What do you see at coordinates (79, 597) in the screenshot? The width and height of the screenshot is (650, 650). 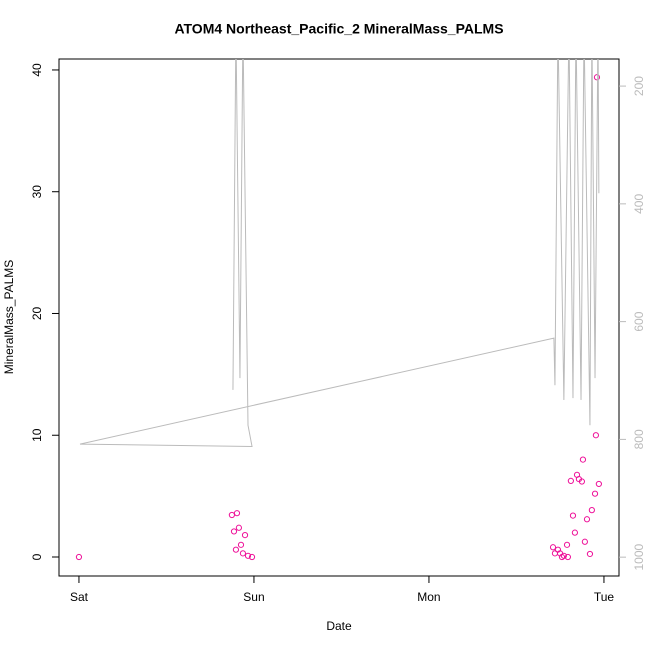 I see `x-tick-label: Sat` at bounding box center [79, 597].